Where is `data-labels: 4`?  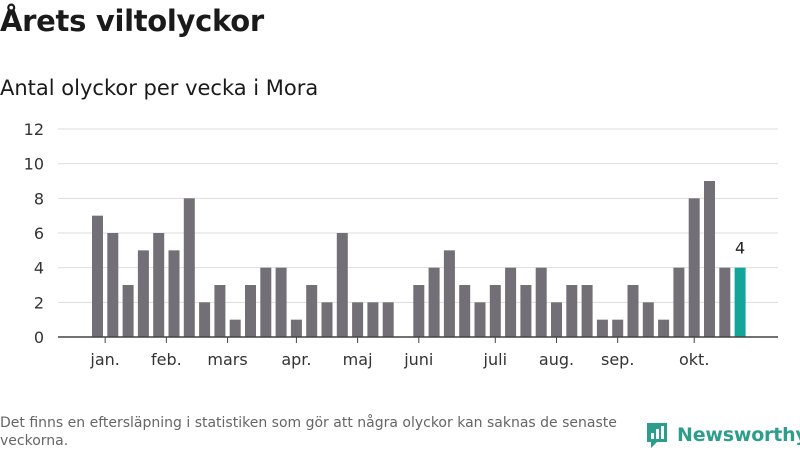
data-labels: 4 is located at coordinates (740, 248).